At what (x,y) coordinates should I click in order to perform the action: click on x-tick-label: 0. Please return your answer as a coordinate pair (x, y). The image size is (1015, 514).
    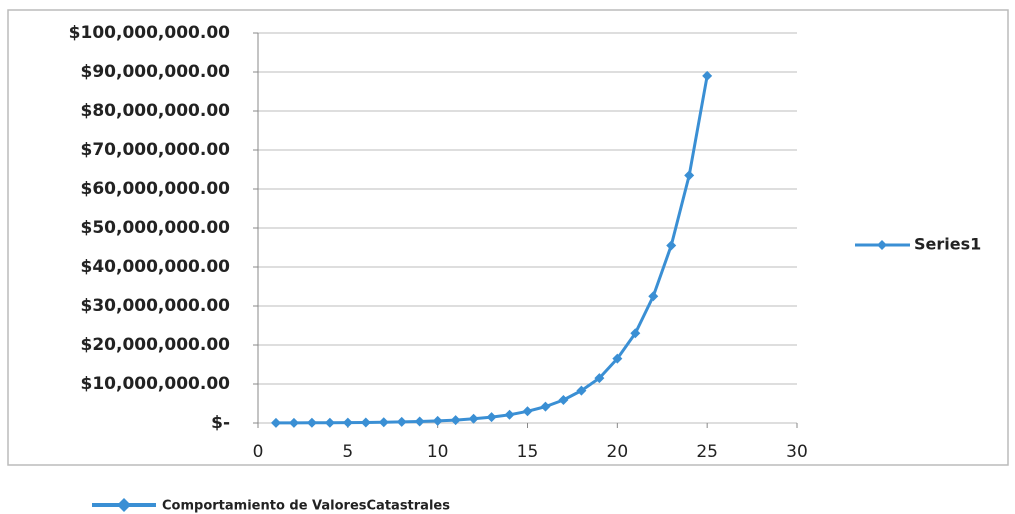
    Looking at the image, I should click on (258, 452).